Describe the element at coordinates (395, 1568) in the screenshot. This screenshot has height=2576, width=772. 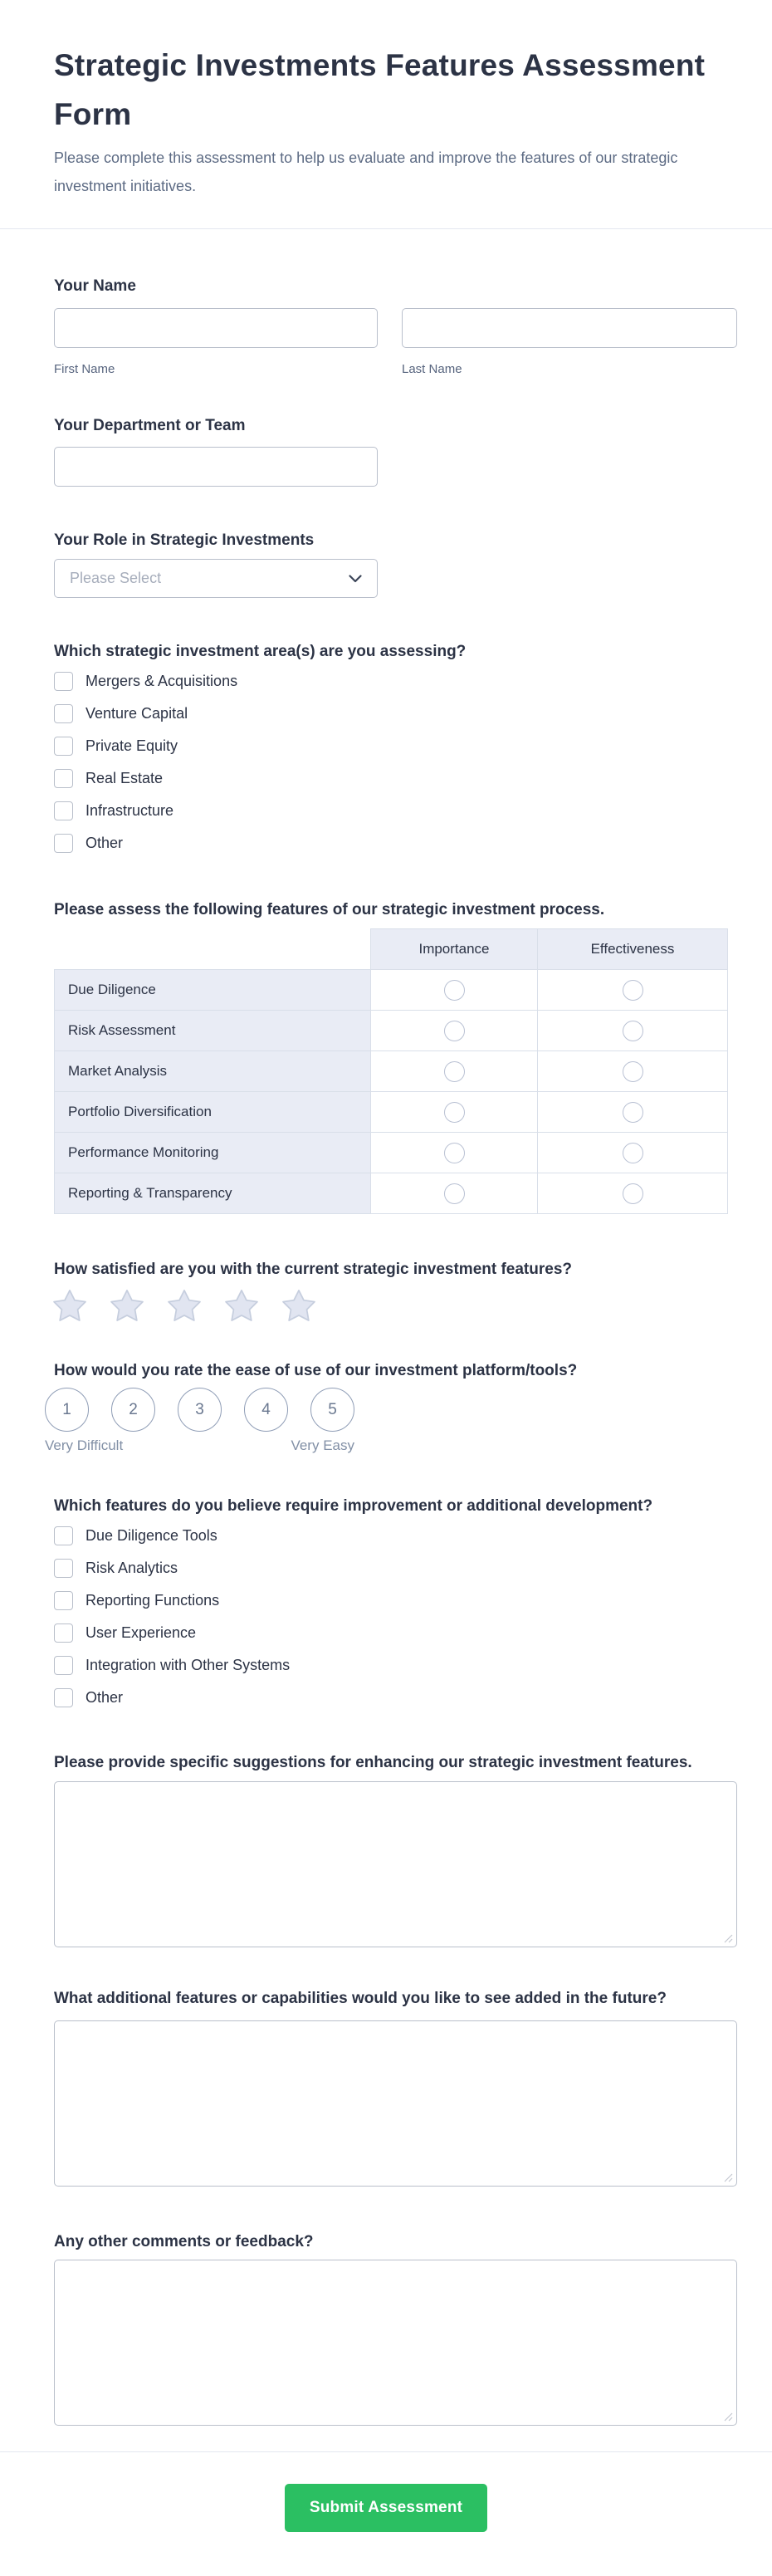
I see `checkbox-option: Risk Analytics` at that location.